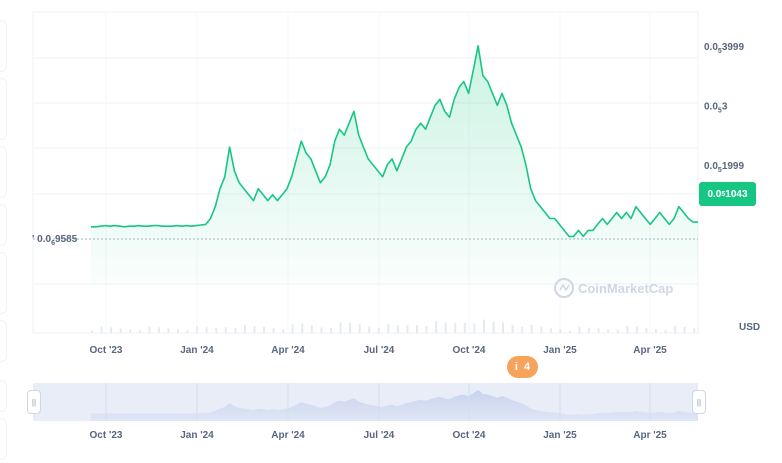 This screenshot has height=463, width=782. Describe the element at coordinates (727, 194) in the screenshot. I see `current-price-badge: 0.0 5 1043` at that location.